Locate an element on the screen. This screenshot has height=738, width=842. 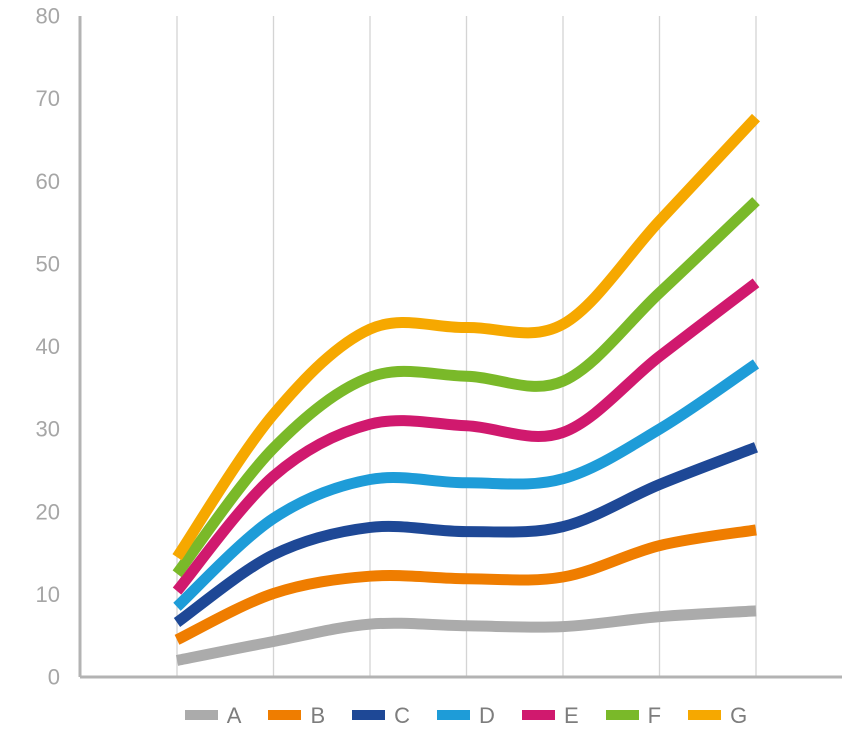
legend-swatch-B is located at coordinates (285, 715).